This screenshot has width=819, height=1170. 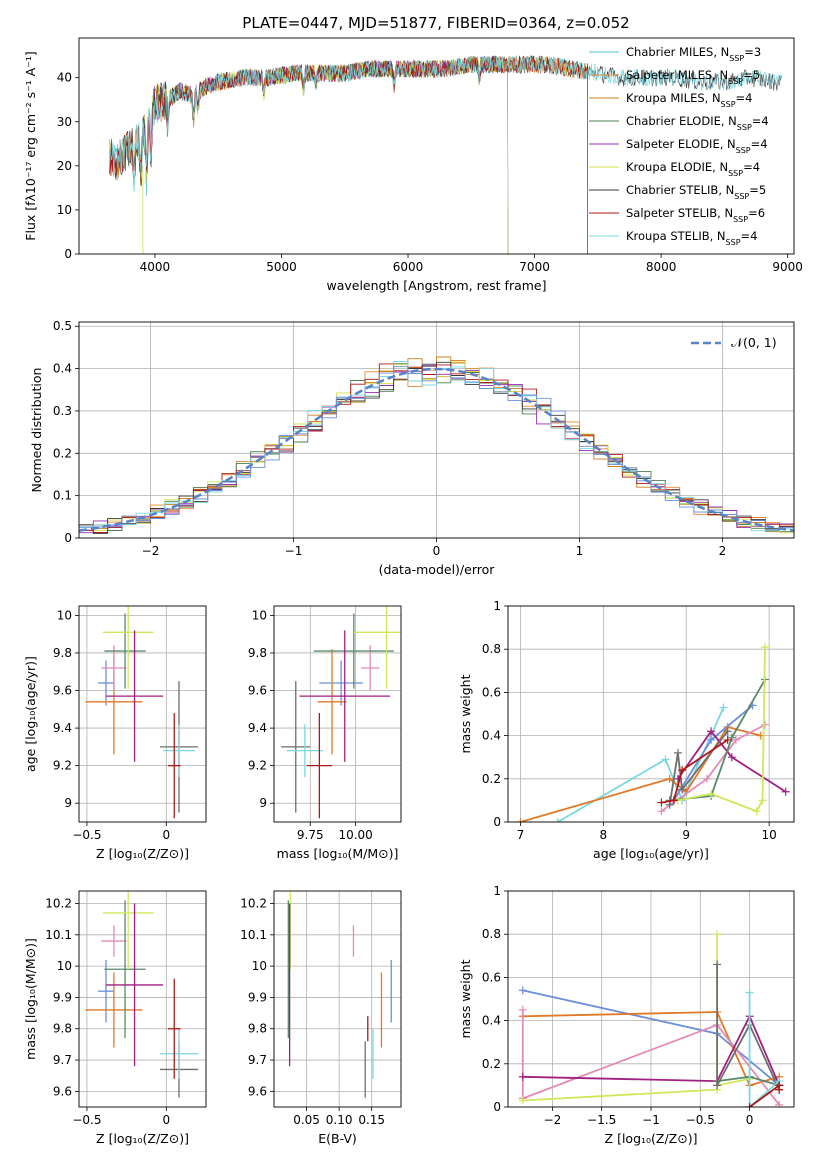 I want to click on legend-entry: Salpeter MILES, NSSP=5, so click(x=693, y=77).